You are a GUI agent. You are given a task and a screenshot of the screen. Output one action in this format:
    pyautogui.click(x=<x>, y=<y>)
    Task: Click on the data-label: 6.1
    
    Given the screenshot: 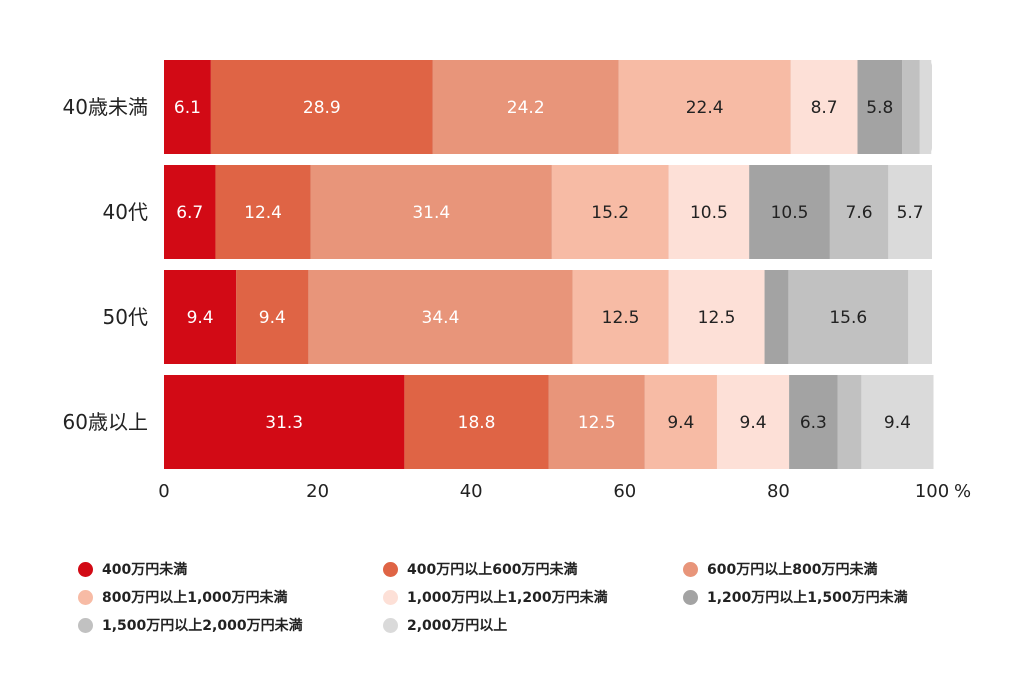 What is the action you would take?
    pyautogui.click(x=187, y=108)
    